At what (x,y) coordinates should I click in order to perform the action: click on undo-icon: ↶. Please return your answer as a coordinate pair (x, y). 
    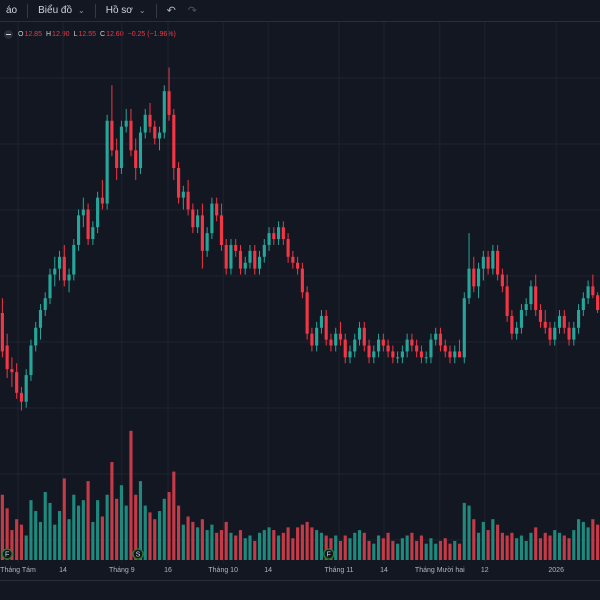
    Looking at the image, I should click on (171, 11).